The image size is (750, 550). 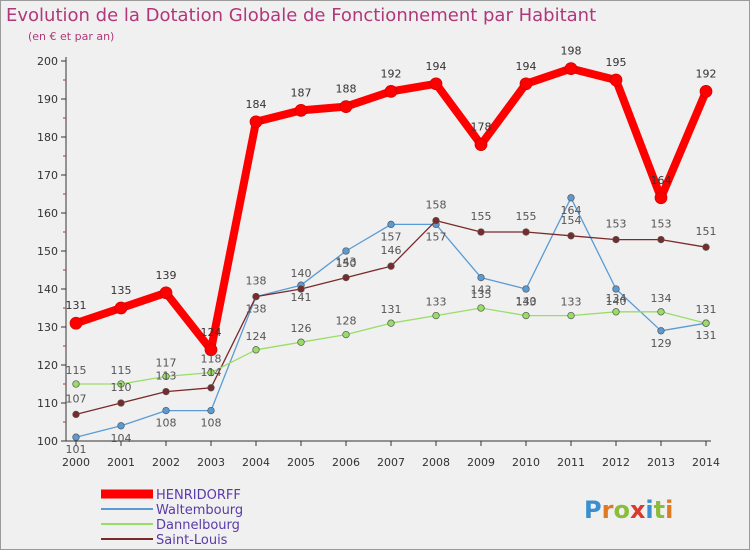 What do you see at coordinates (571, 220) in the screenshot?
I see `data-label: 154` at bounding box center [571, 220].